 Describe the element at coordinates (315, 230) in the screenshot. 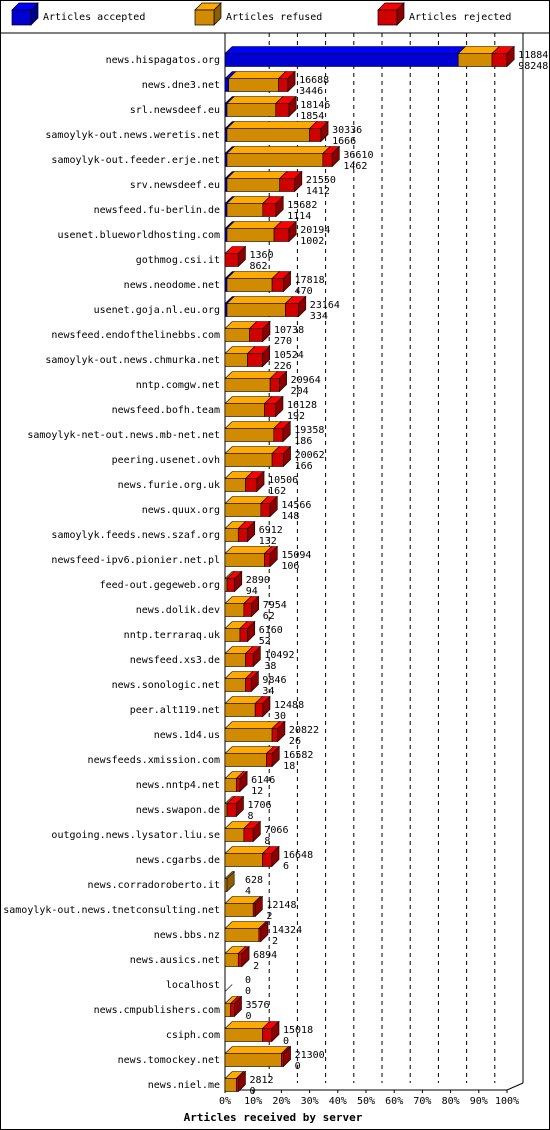

I see `data-label-total: 20194` at that location.